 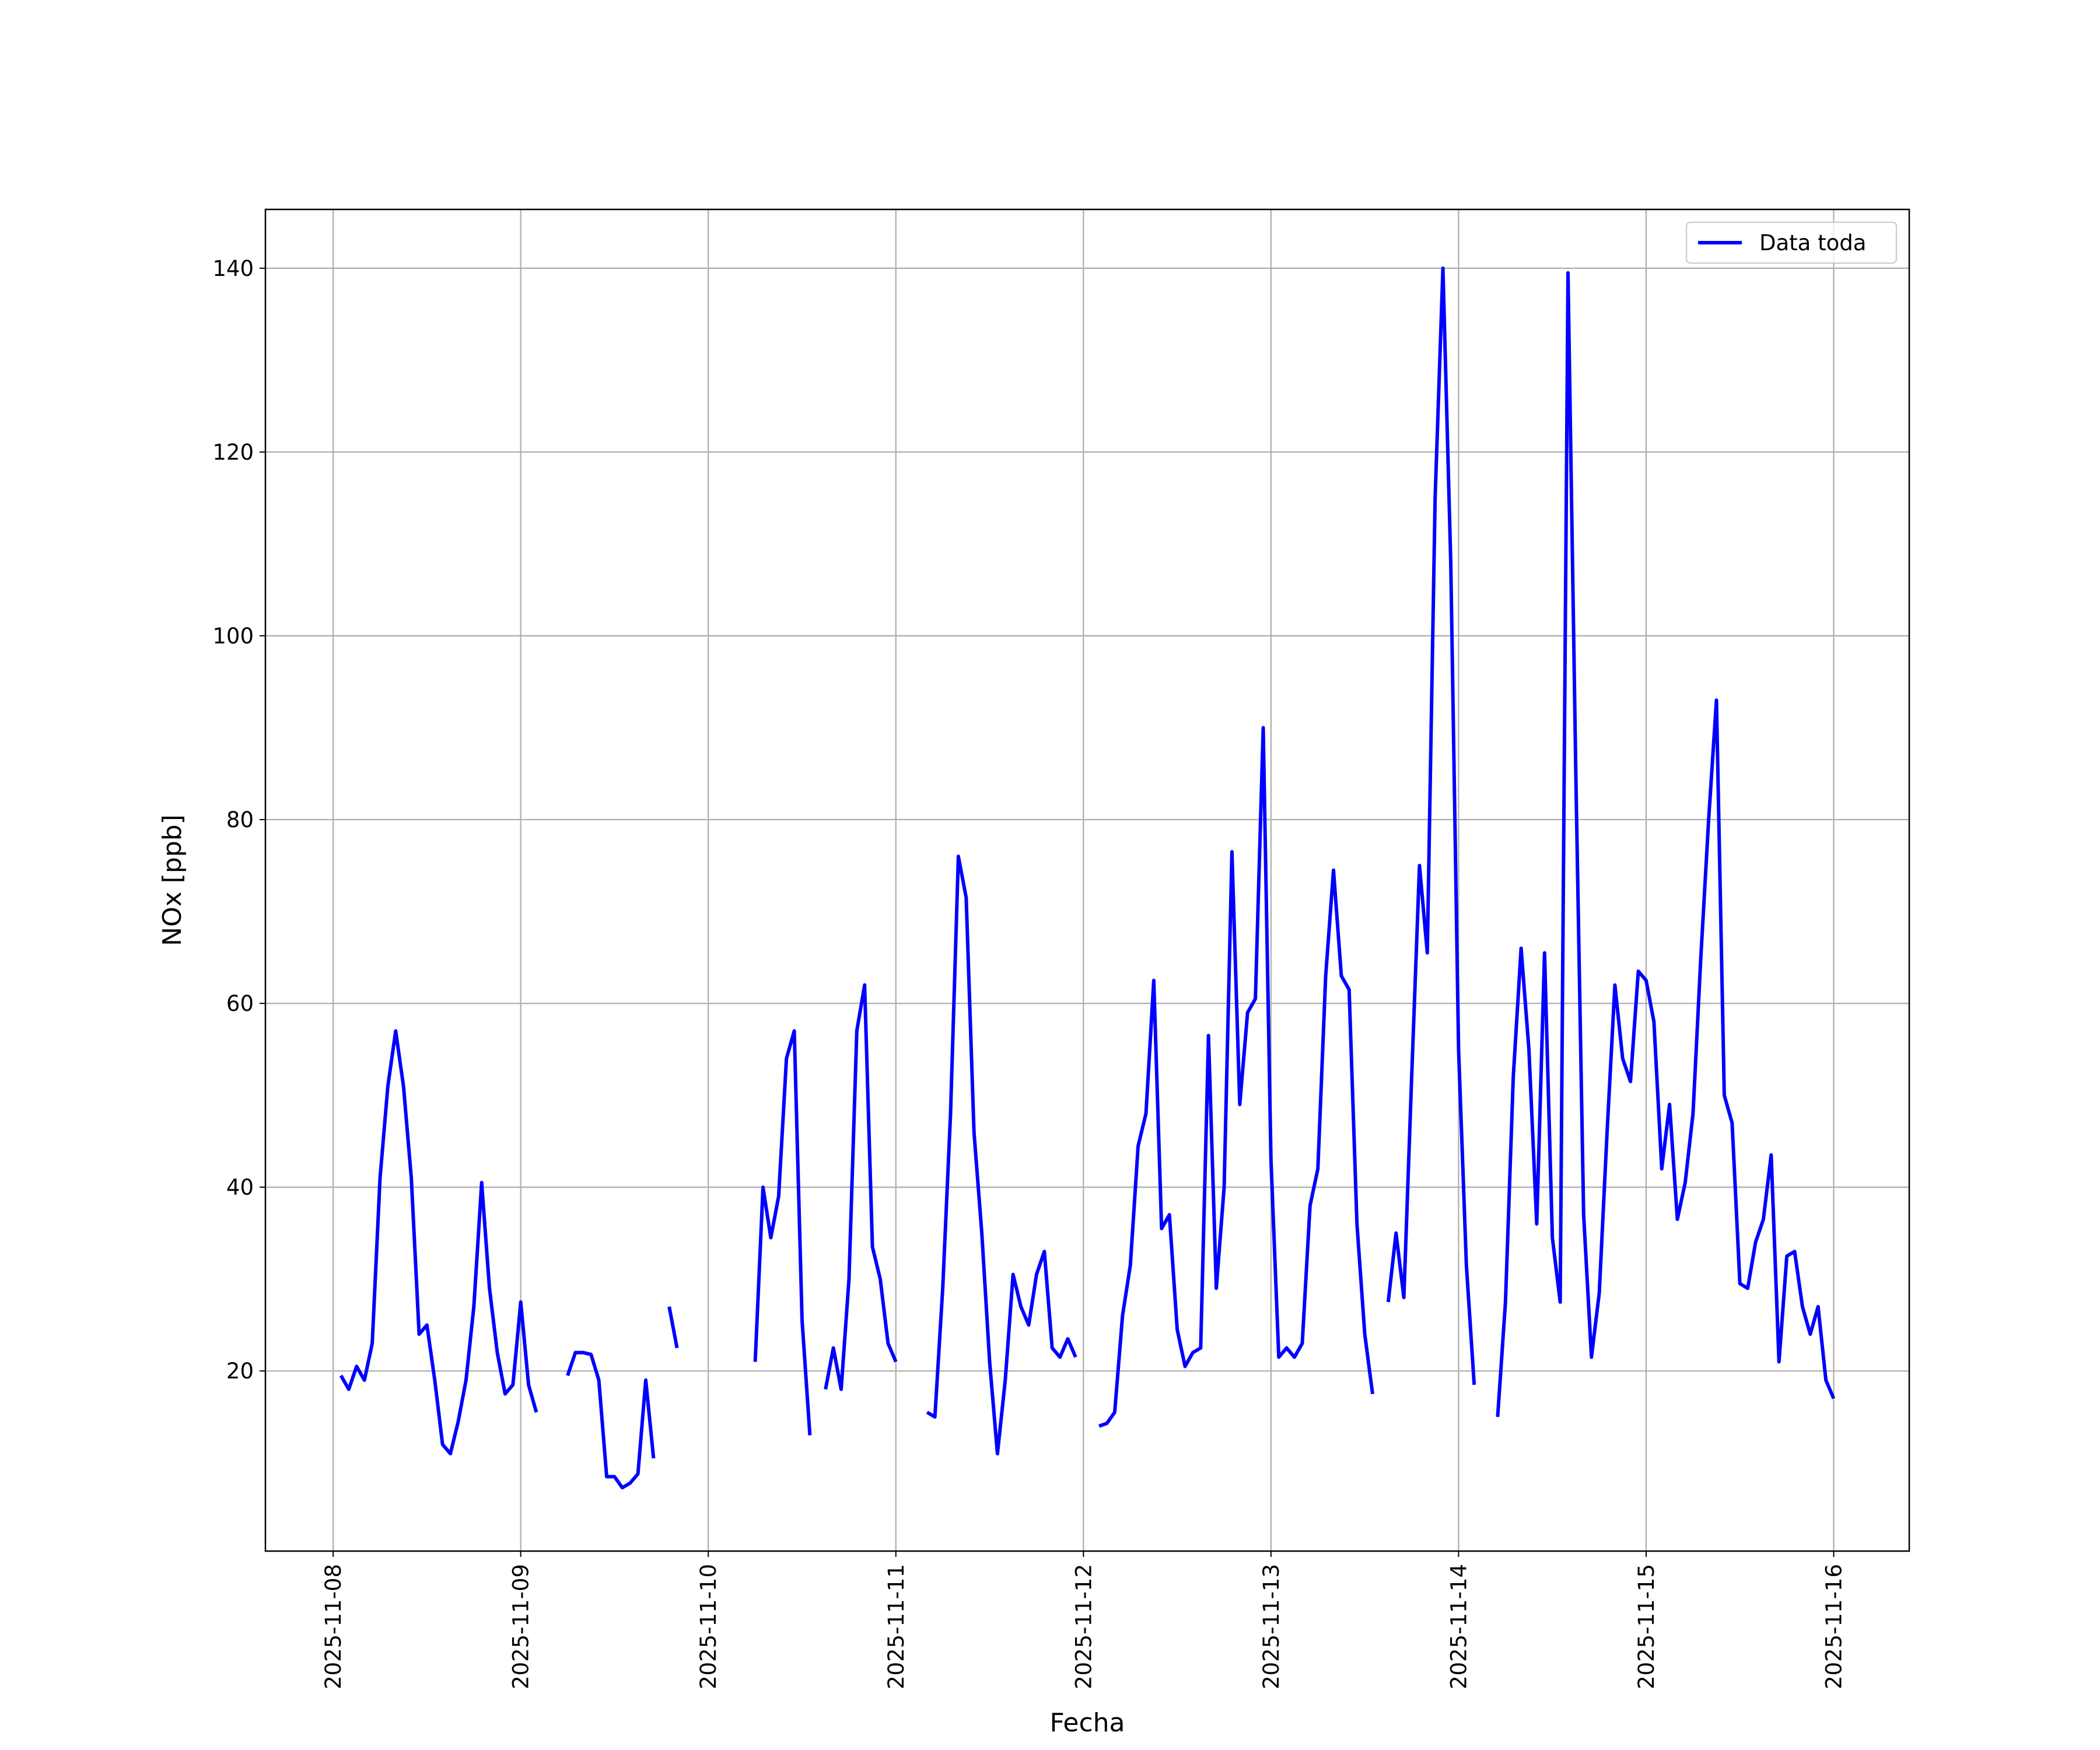 What do you see at coordinates (240, 1003) in the screenshot?
I see `y-tick-label: 60` at bounding box center [240, 1003].